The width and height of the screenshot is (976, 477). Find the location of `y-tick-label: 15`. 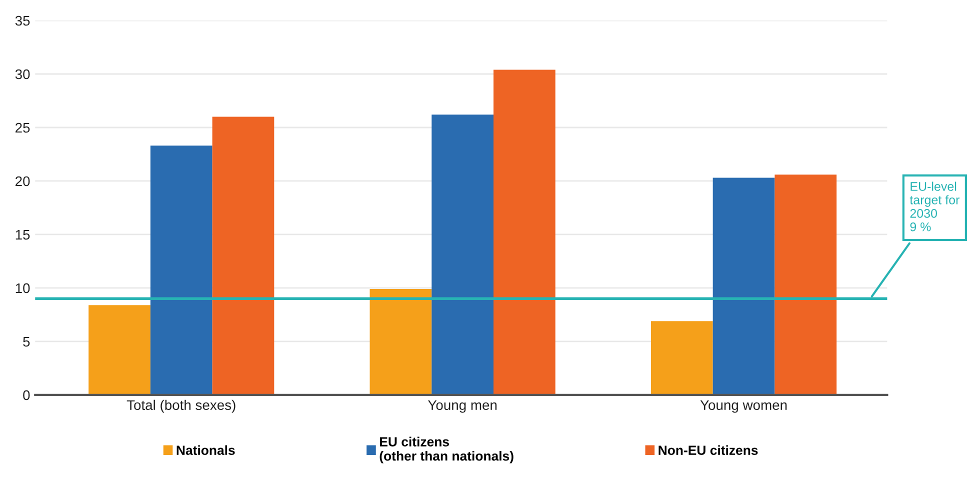

y-tick-label: 15 is located at coordinates (23, 235).